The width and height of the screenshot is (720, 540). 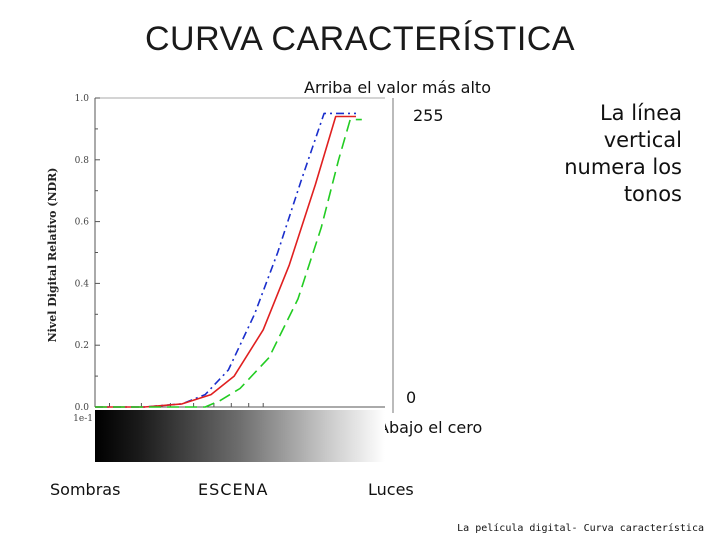 What do you see at coordinates (428, 115) in the screenshot?
I see `max-value-label: 255` at bounding box center [428, 115].